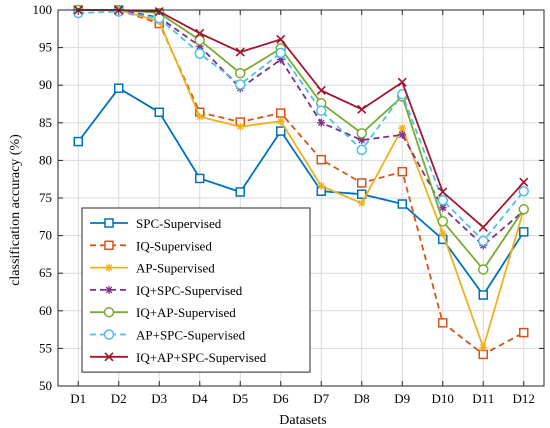  I want to click on y-axis-label: classification accuracy (%), so click(15, 210).